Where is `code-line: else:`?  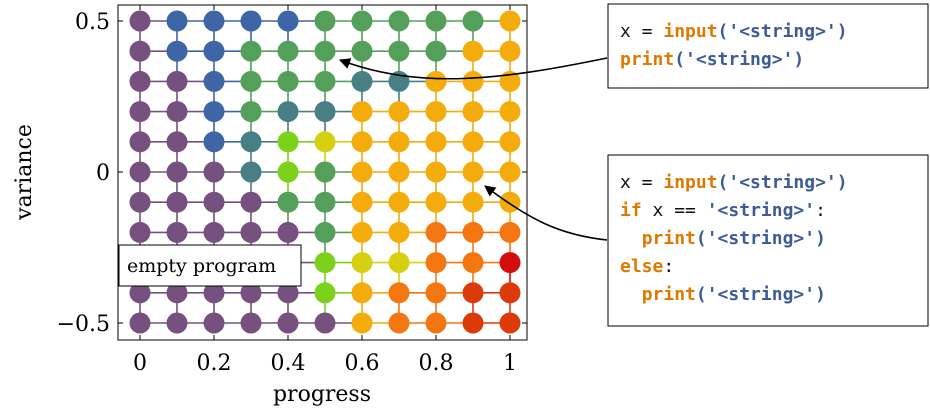
code-line: else: is located at coordinates (647, 266).